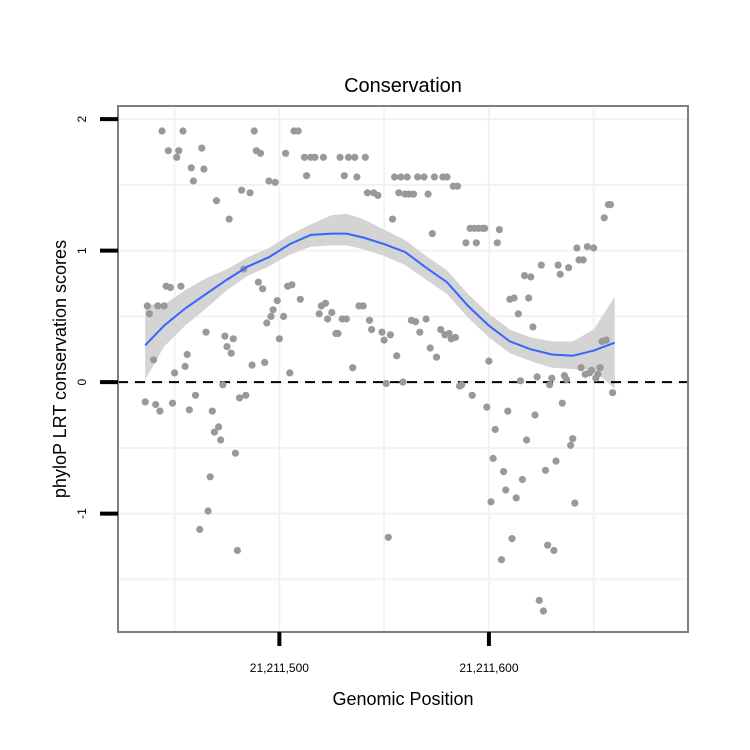 The height and width of the screenshot is (750, 750). I want to click on y-tick-label-0: -1, so click(82, 513).